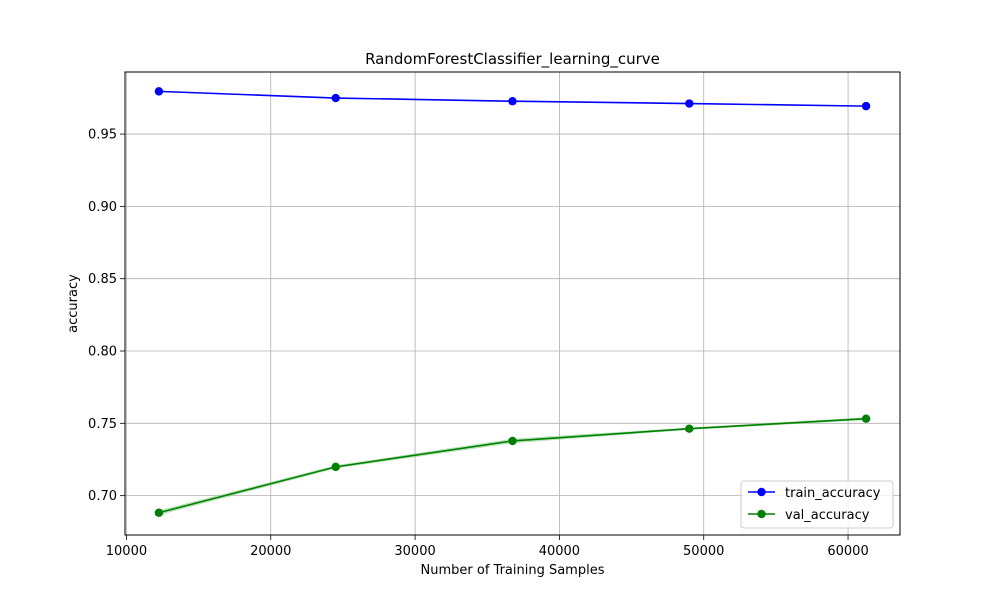 The height and width of the screenshot is (600, 1000). I want to click on legend: train_accuracy val_accuracy, so click(817, 504).